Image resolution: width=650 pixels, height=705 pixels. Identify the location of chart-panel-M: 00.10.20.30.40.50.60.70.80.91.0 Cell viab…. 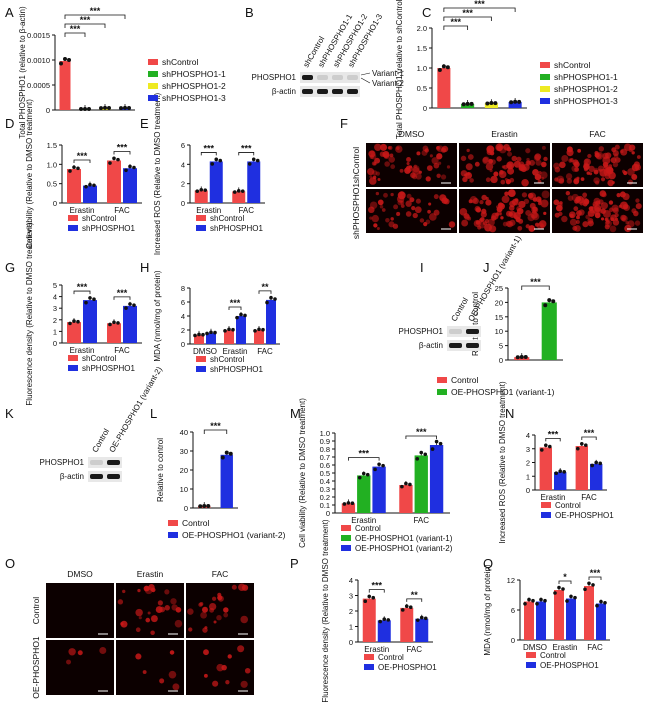
(375, 475).